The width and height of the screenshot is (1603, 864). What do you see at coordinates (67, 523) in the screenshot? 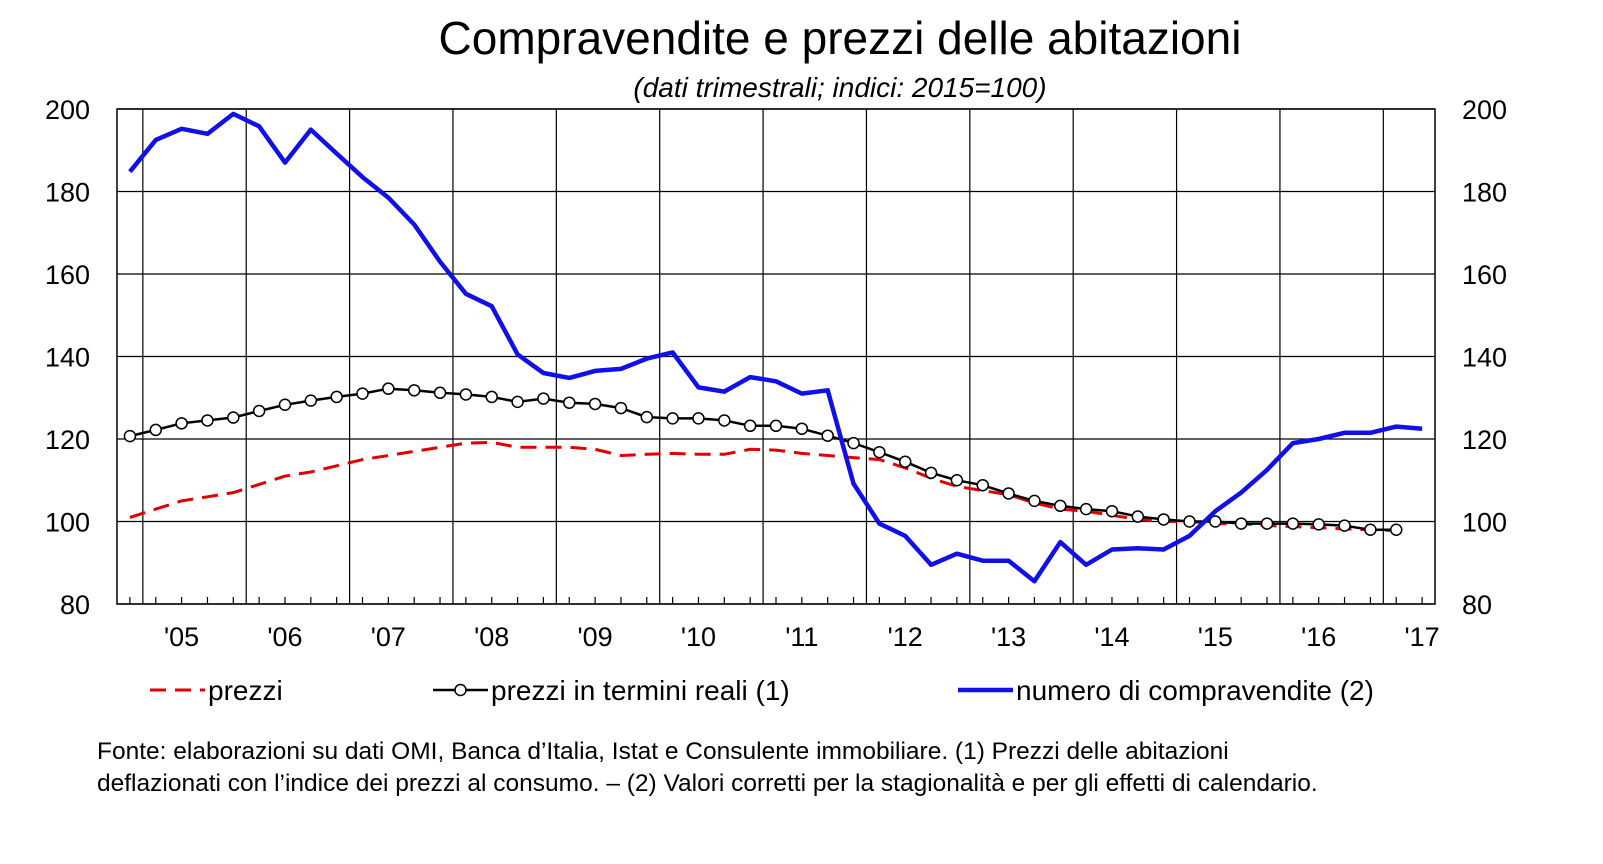
I see `y-tick-label-left: 100` at bounding box center [67, 523].